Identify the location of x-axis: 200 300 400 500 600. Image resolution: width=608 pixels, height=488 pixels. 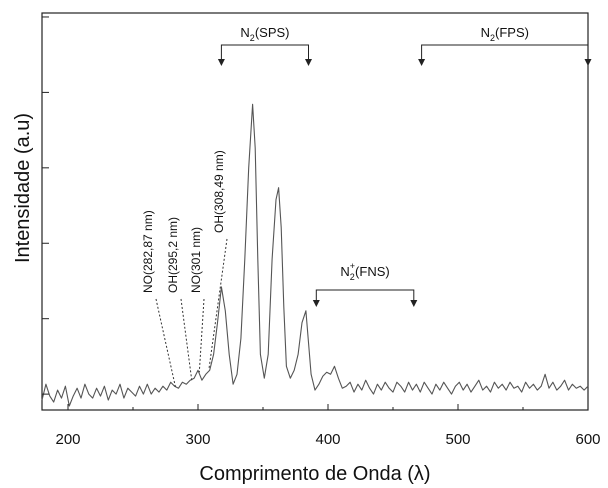
(328, 426).